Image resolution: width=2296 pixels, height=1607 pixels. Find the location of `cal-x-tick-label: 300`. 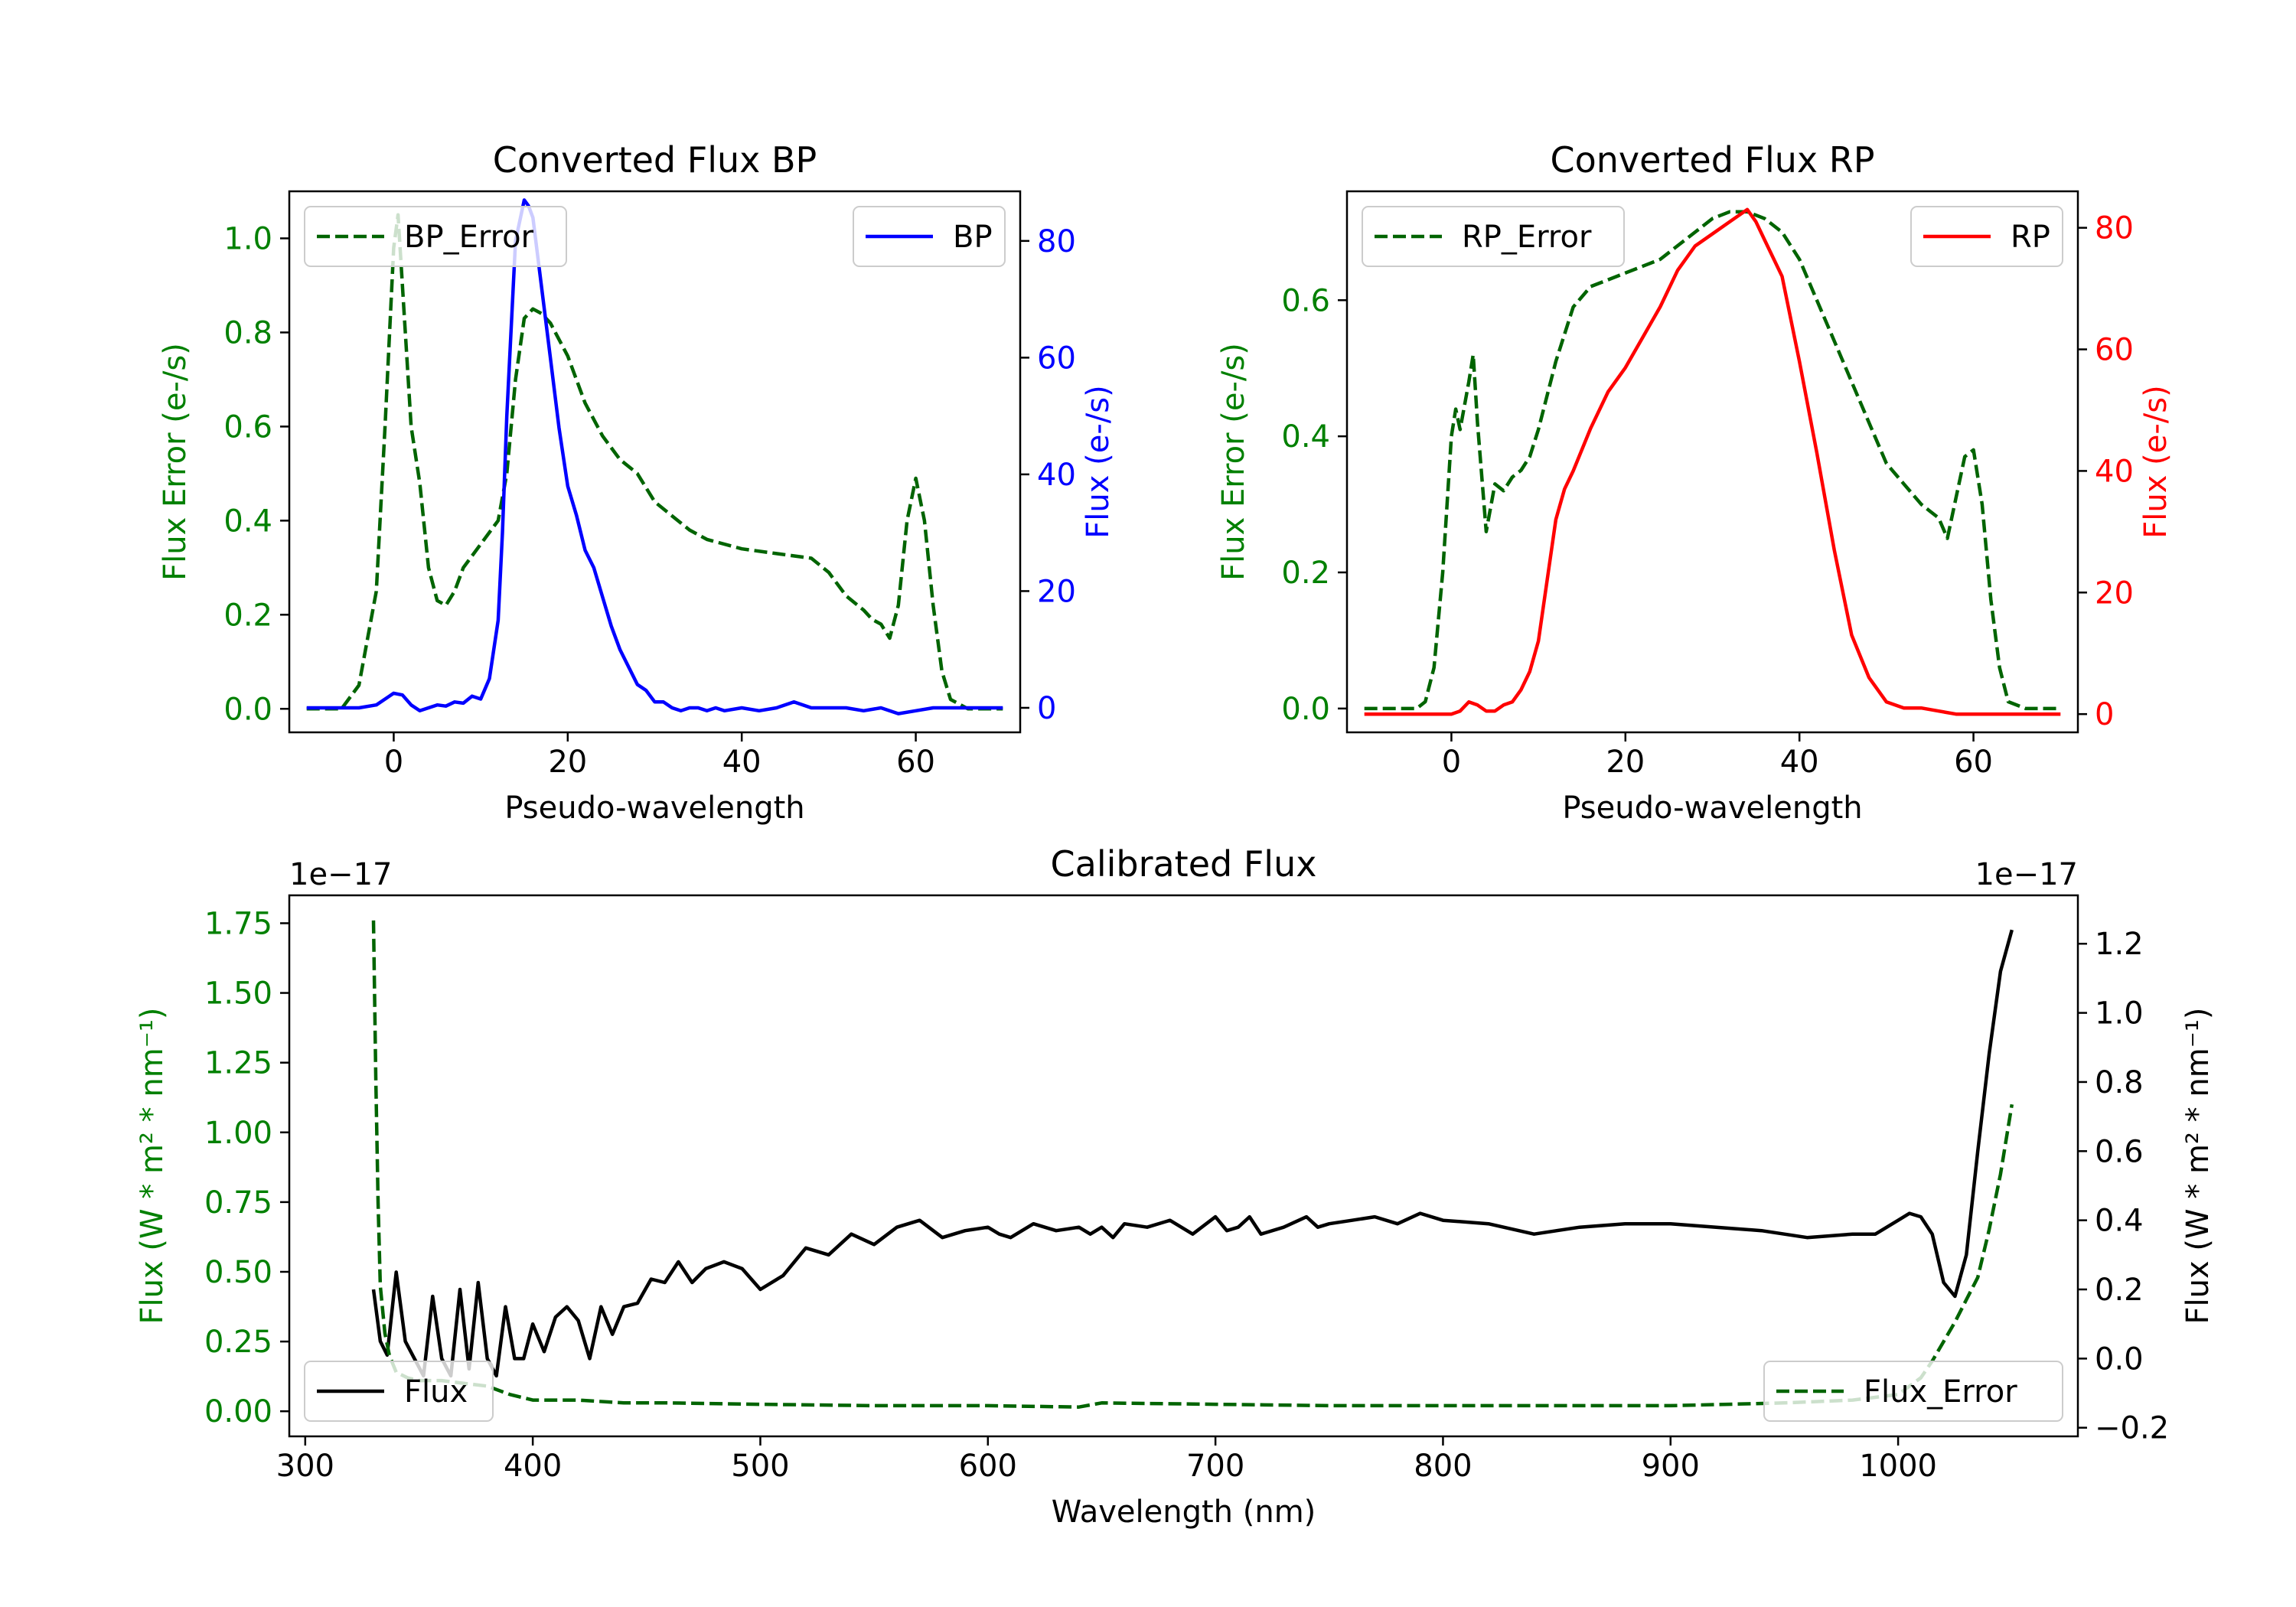

cal-x-tick-label: 300 is located at coordinates (305, 1466).